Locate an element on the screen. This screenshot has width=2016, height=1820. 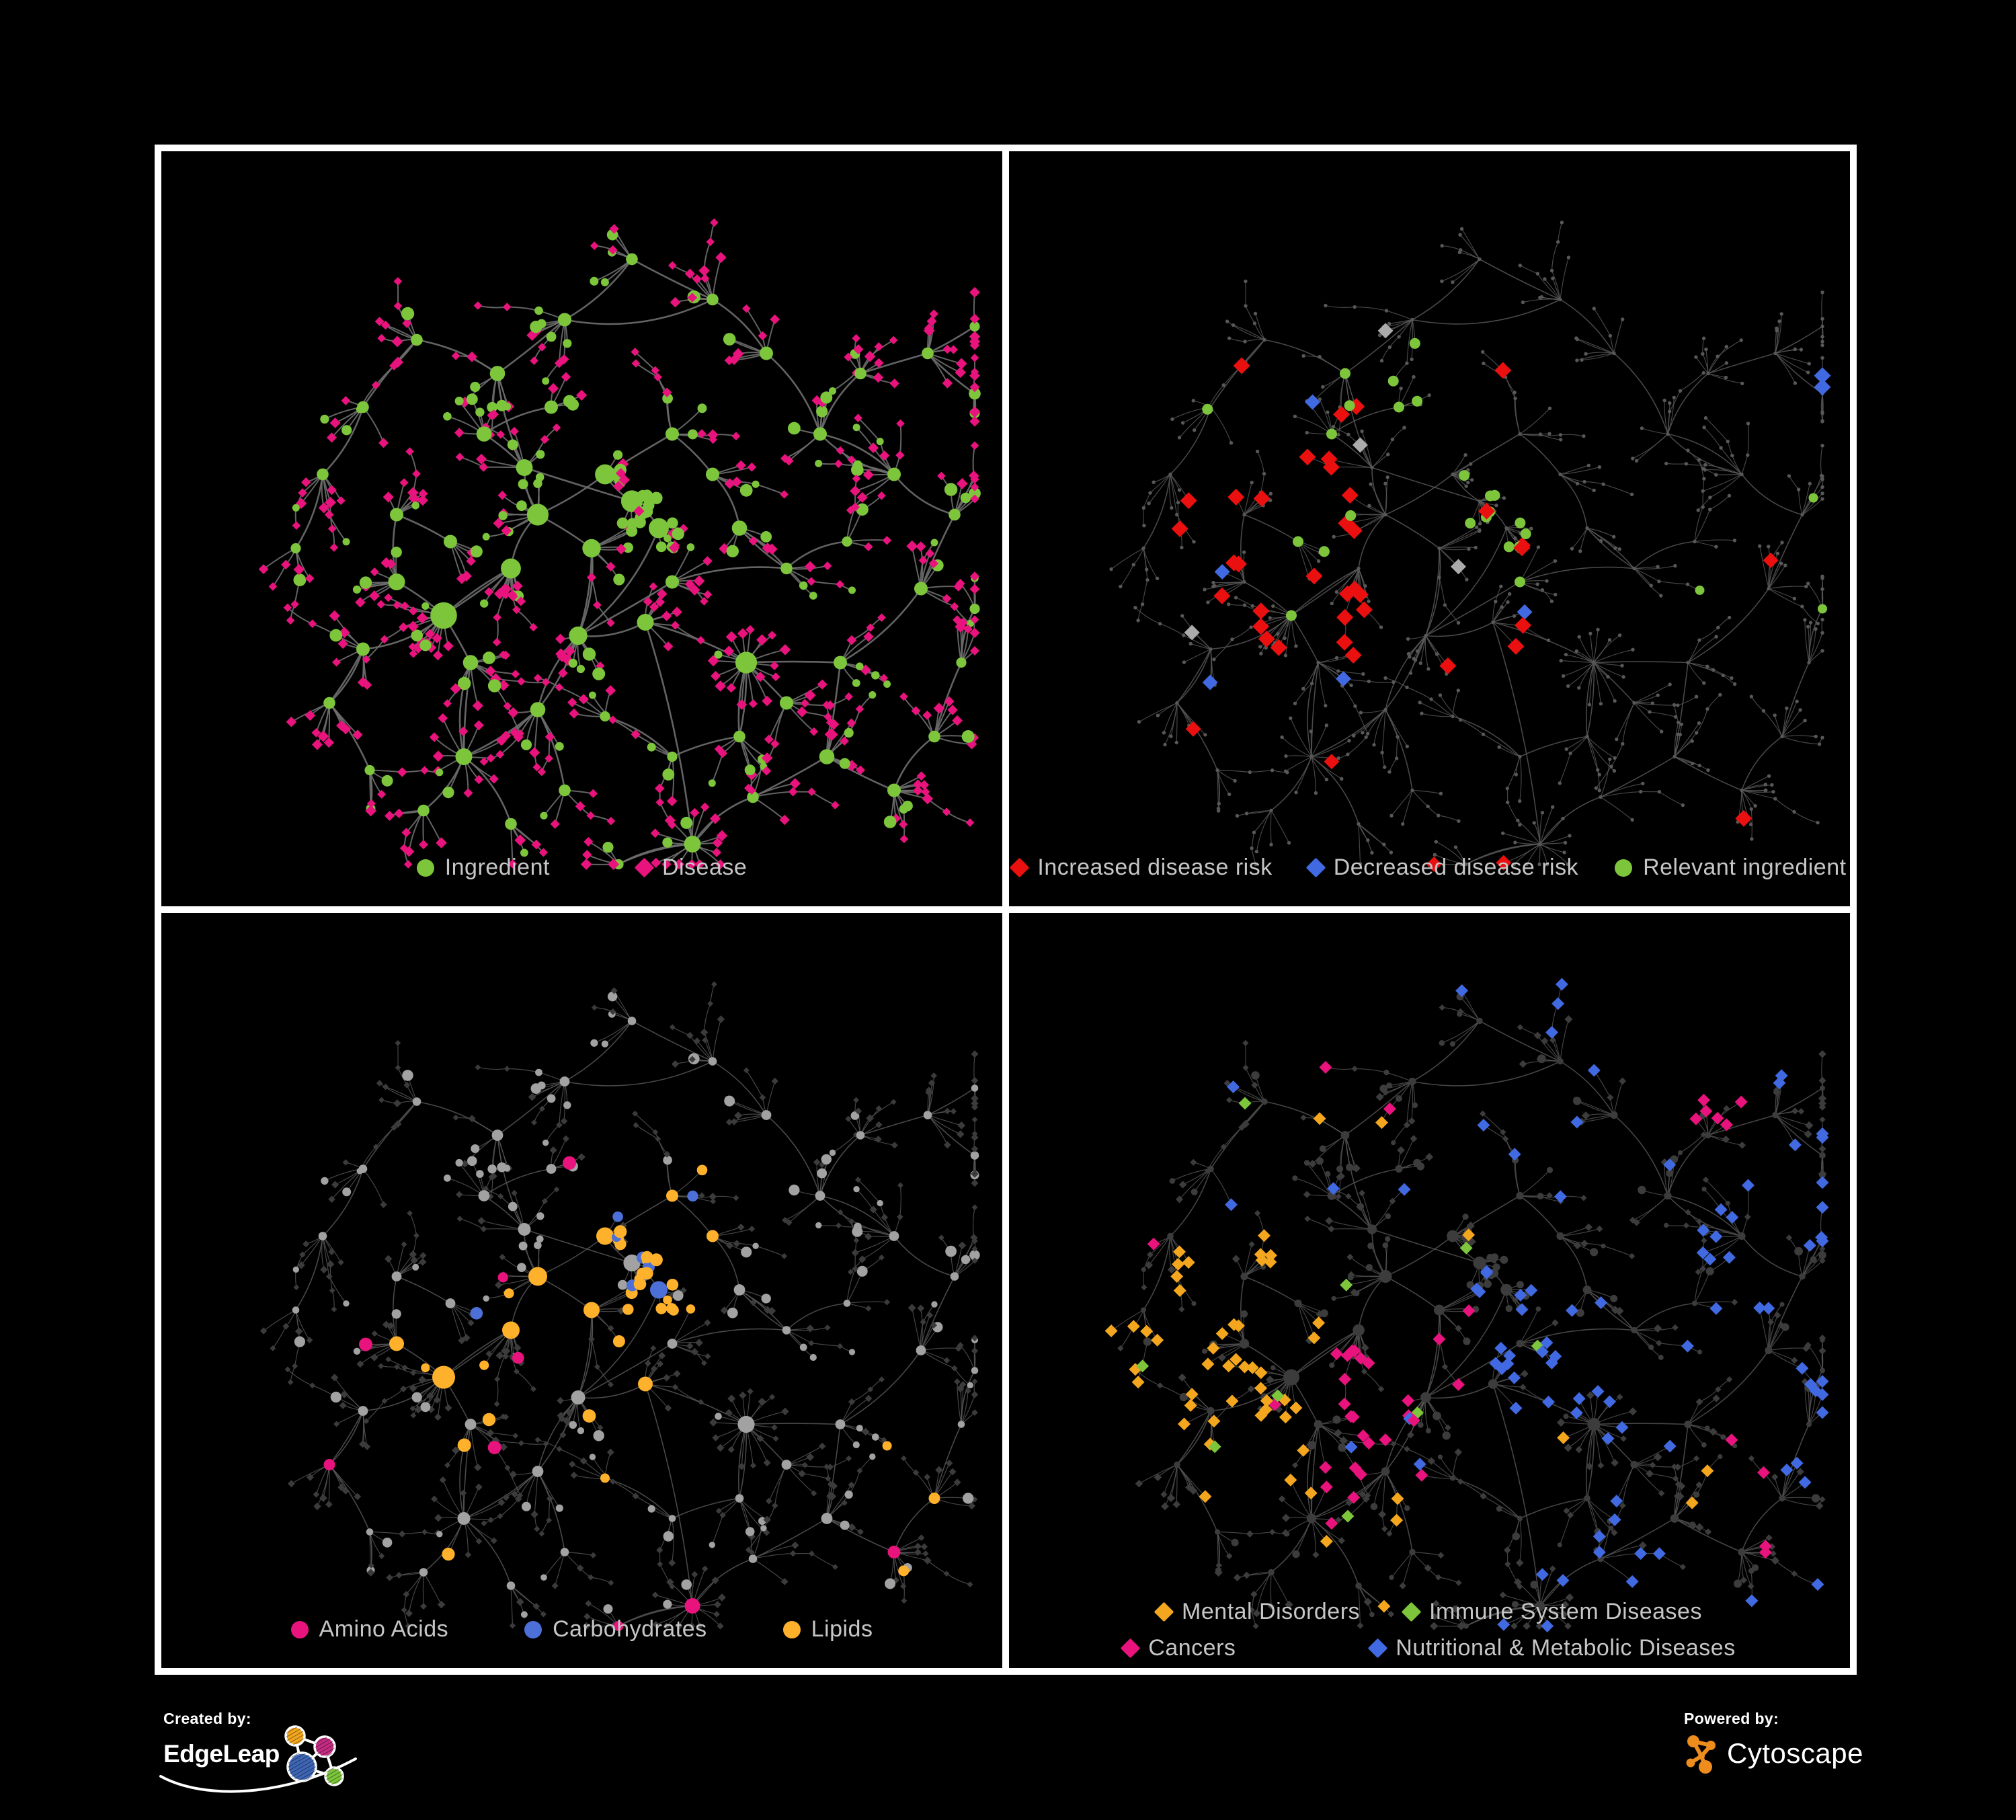
legend-label: Decreased disease risk is located at coordinates (1456, 867).